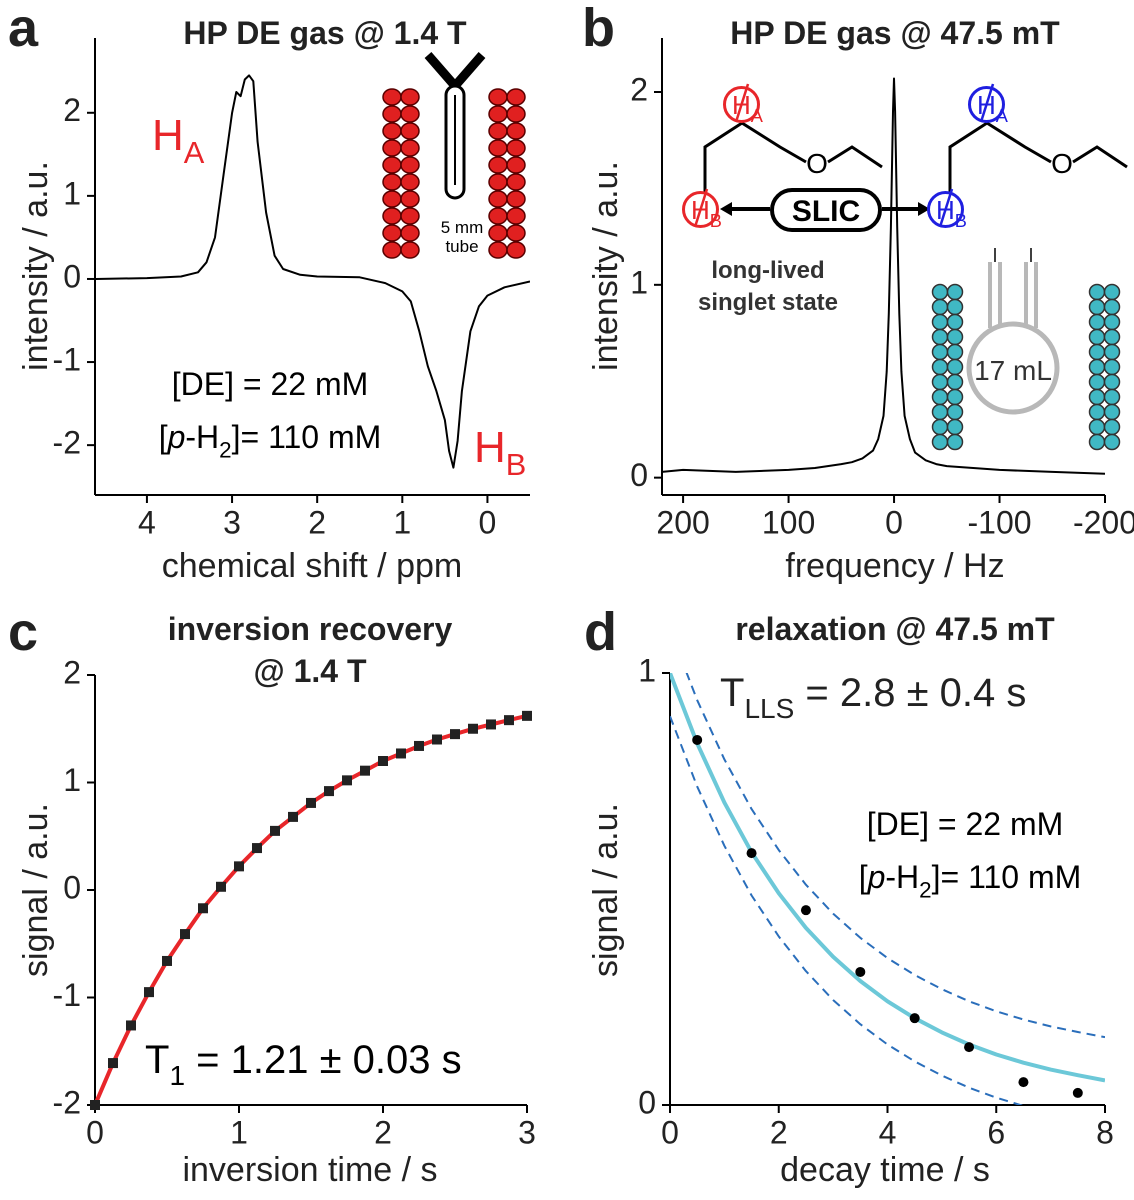  What do you see at coordinates (600, 632) in the screenshot?
I see `panel-letter: d` at bounding box center [600, 632].